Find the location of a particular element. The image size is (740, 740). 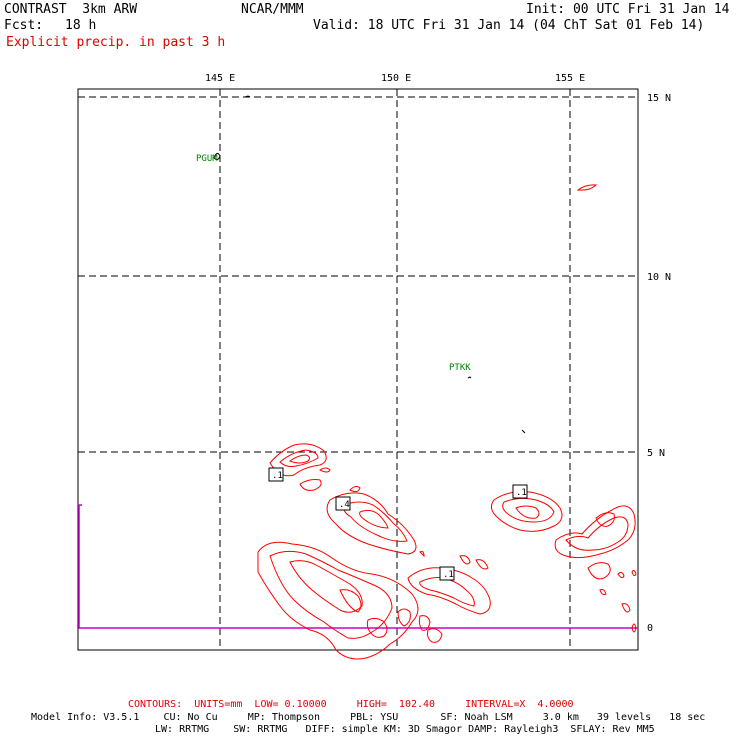

small-island is located at coordinates (523, 431).